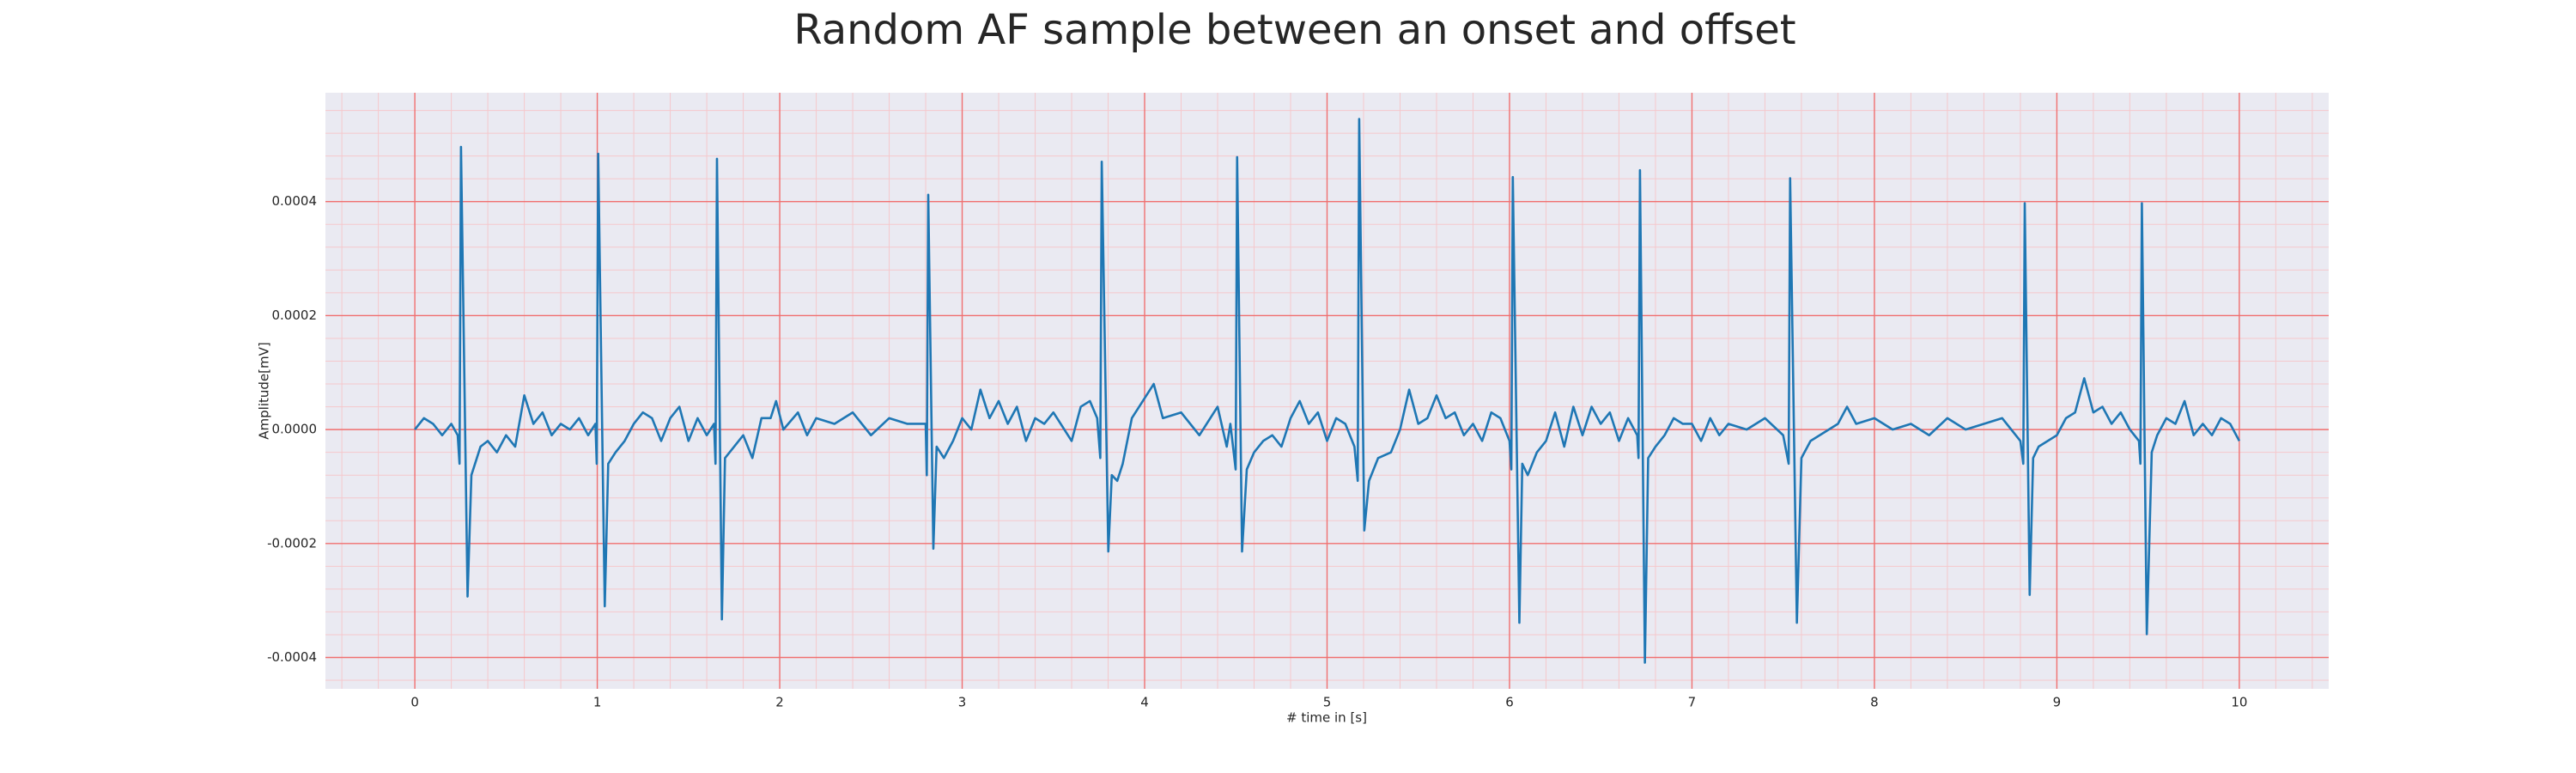  Describe the element at coordinates (2239, 702) in the screenshot. I see `x-tick-label: 10` at that location.